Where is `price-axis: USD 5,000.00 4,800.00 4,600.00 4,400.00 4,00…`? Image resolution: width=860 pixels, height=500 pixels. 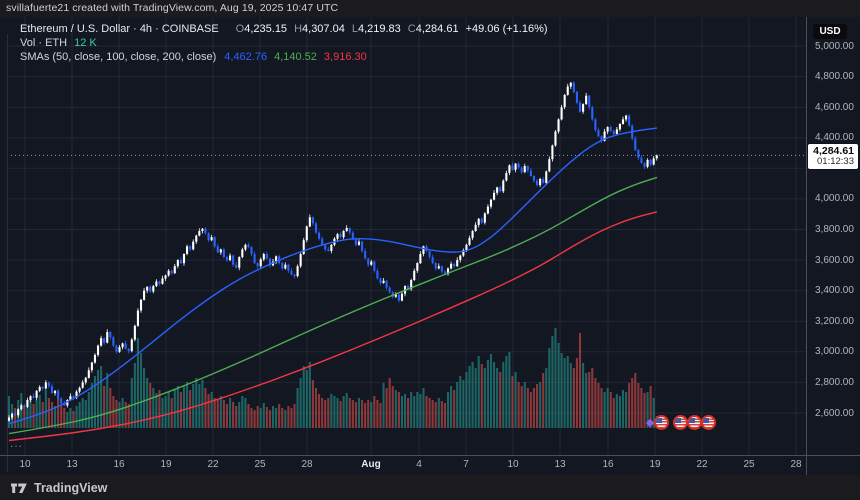 price-axis: USD 5,000.00 4,800.00 4,600.00 4,400.00 4,00… is located at coordinates (833, 236).